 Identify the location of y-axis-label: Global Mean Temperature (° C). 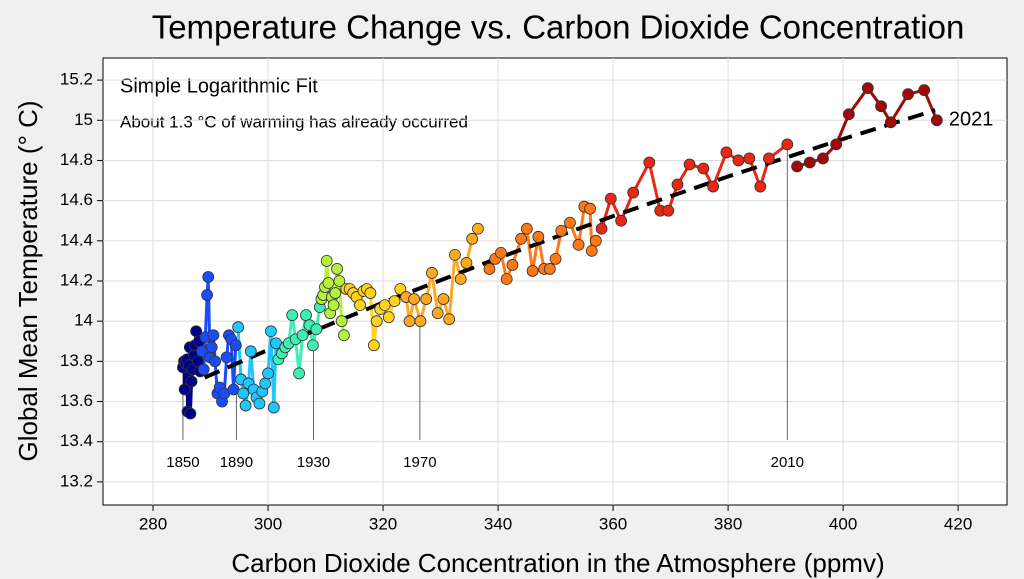
(28, 280).